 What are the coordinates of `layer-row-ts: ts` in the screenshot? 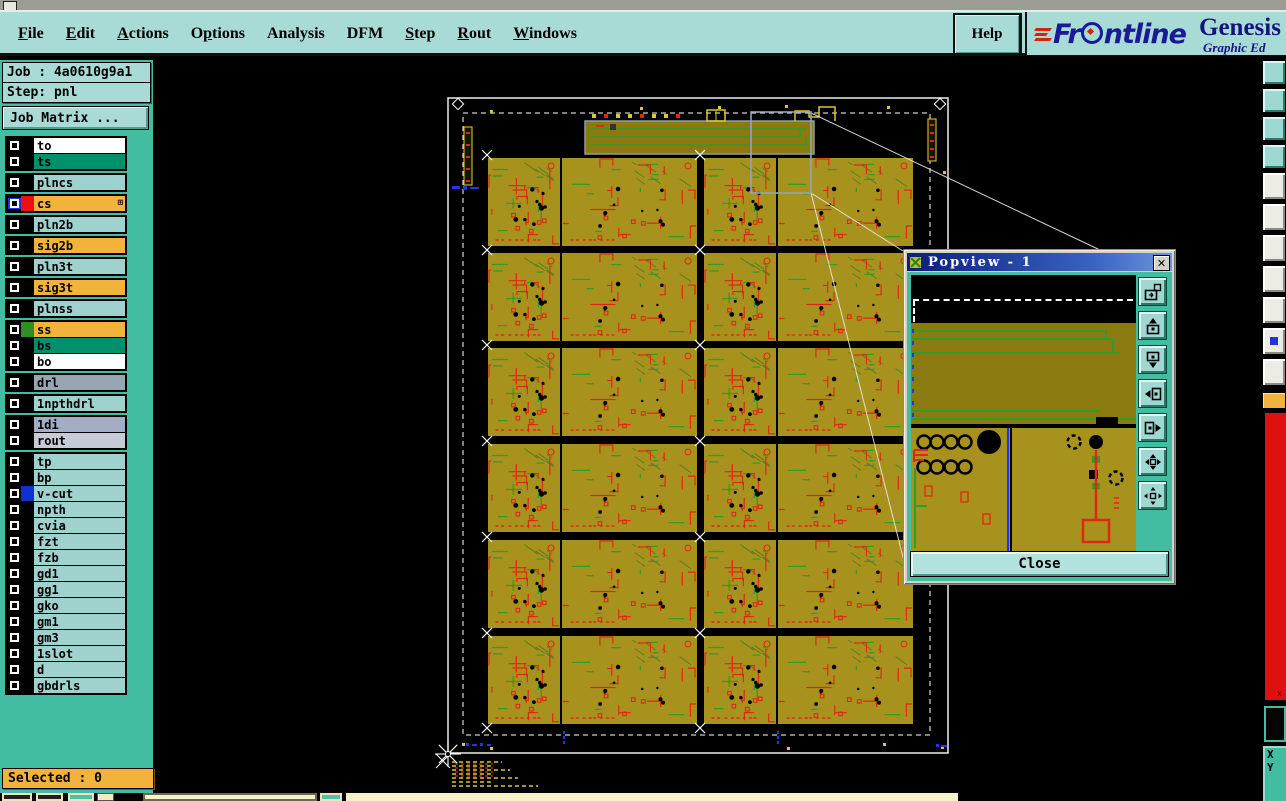 It's located at (66, 161).